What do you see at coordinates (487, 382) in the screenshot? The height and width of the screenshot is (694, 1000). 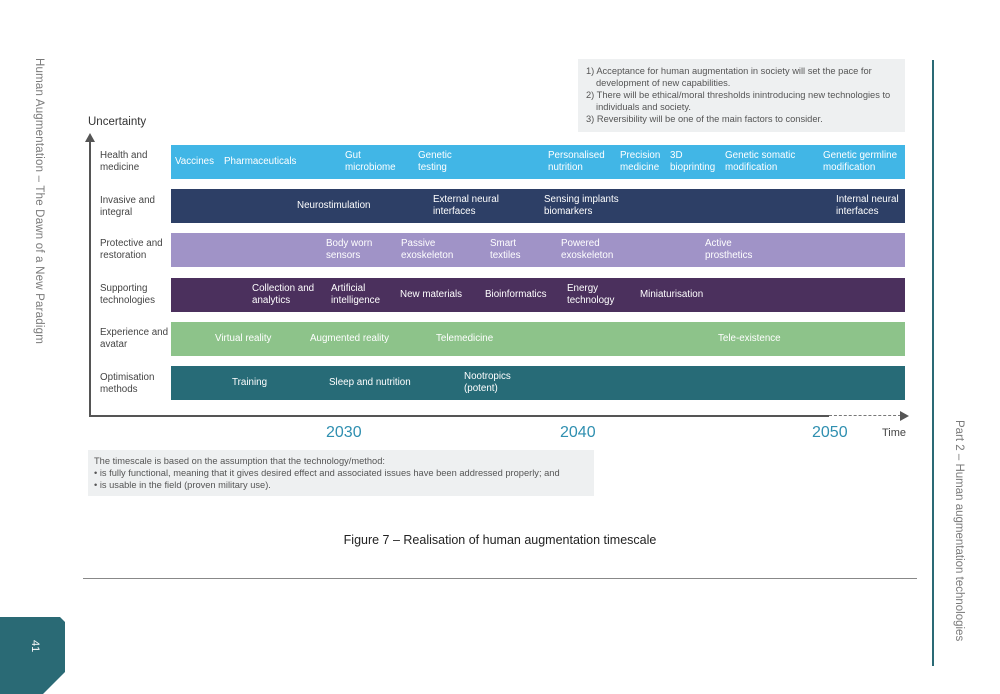 I see `item-nootropics: Nootropics (potent)` at bounding box center [487, 382].